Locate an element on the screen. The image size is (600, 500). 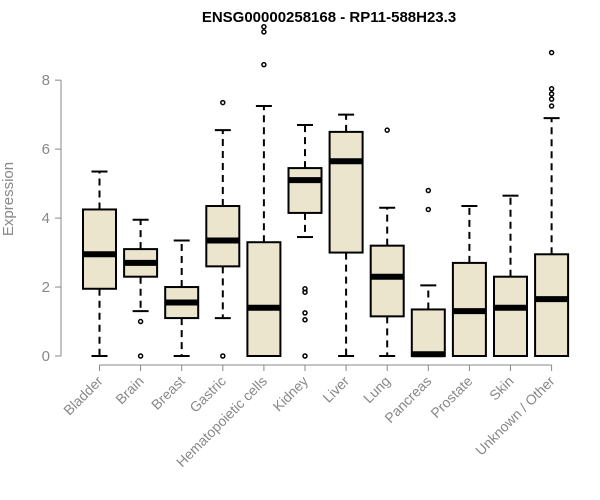
y-tick-label: 4 is located at coordinates (46, 218).